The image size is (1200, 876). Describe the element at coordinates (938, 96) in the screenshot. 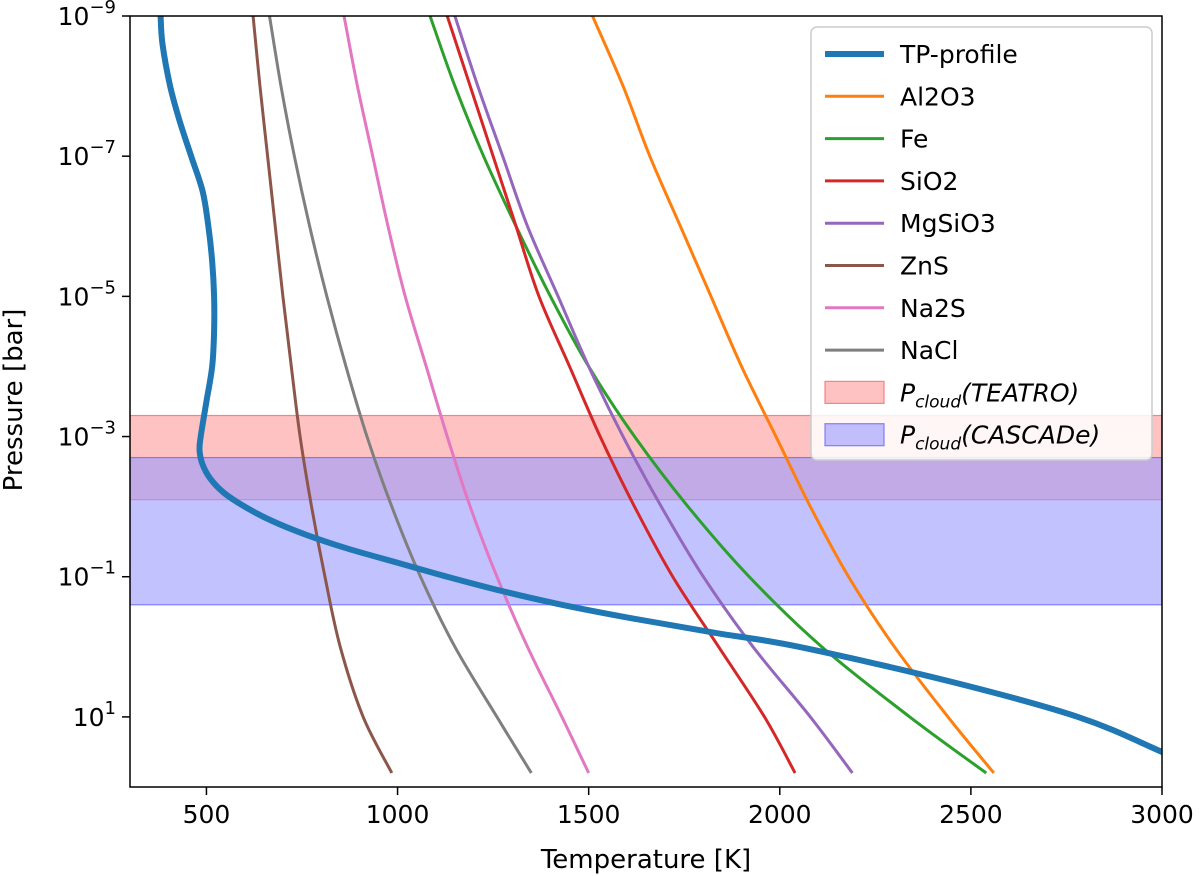

I see `legend-label: Al2O3` at that location.